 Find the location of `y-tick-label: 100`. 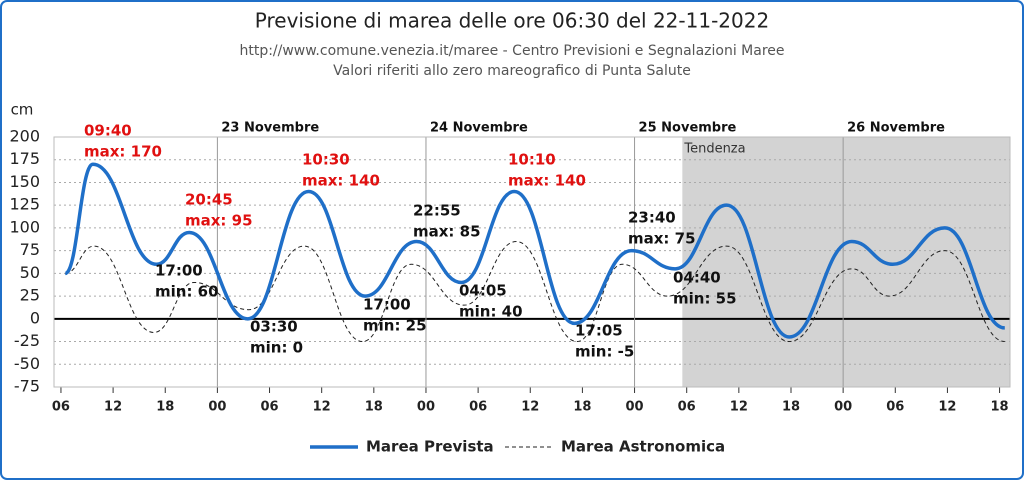

y-tick-label: 100 is located at coordinates (24, 226).